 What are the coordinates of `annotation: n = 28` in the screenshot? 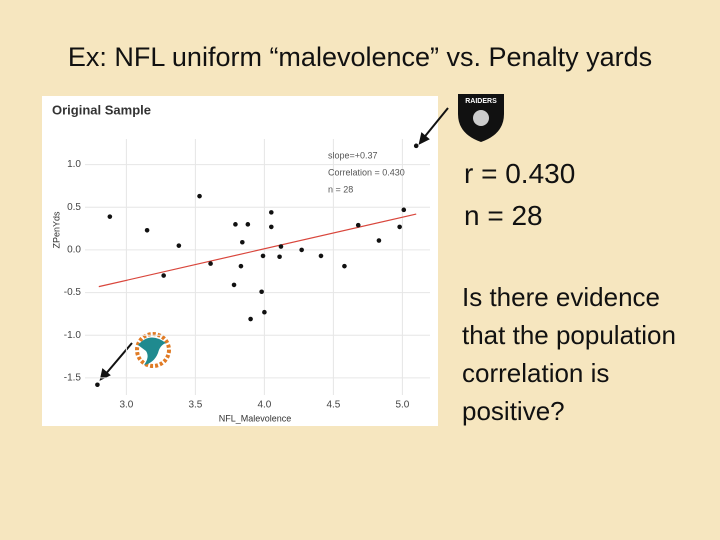 It's located at (340, 189).